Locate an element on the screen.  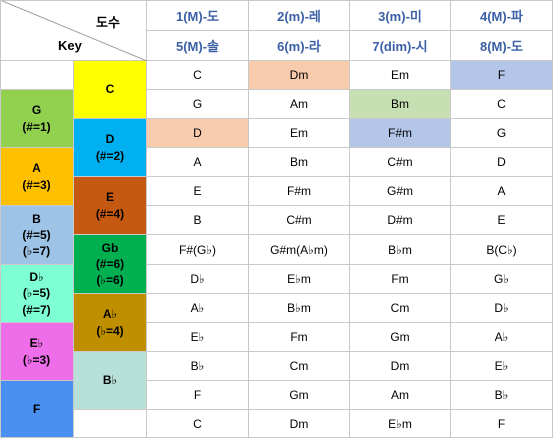
header-degree: 7(dim)-시 is located at coordinates (400, 46).